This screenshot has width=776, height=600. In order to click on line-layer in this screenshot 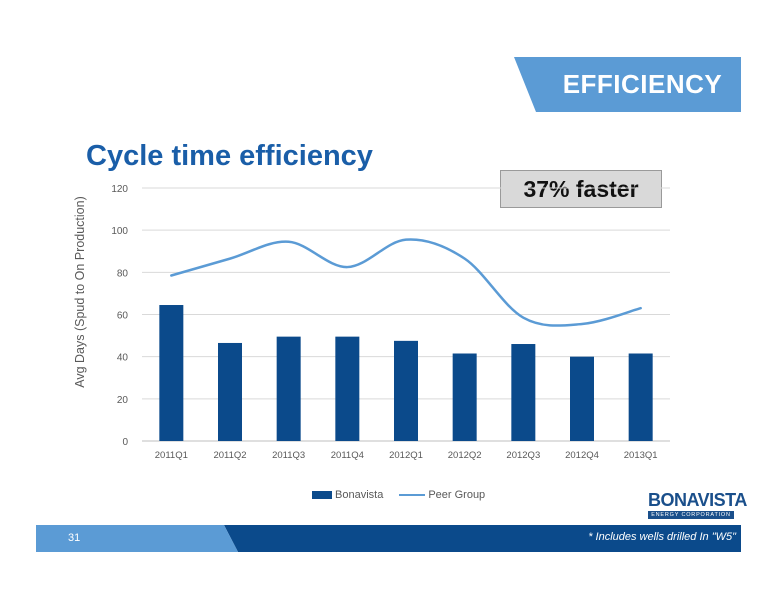, I will do `click(406, 282)`.